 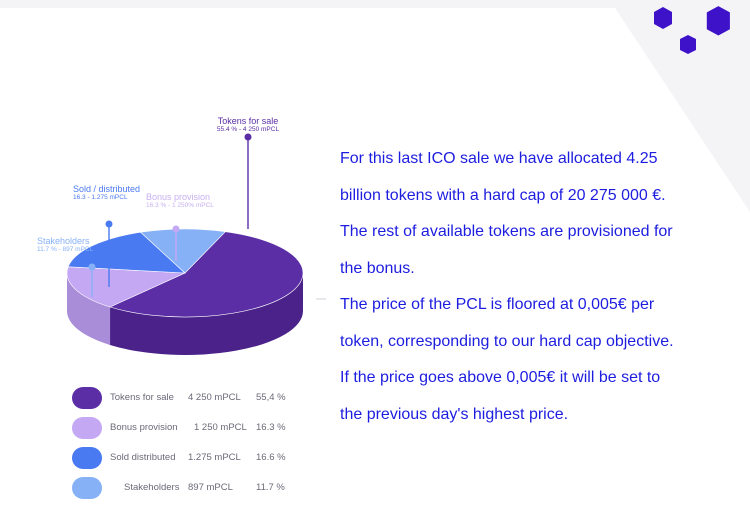 What do you see at coordinates (107, 192) in the screenshot?
I see `callout-sold-distributed: Sold / distributed 16.3 - 1.275 mPCL` at bounding box center [107, 192].